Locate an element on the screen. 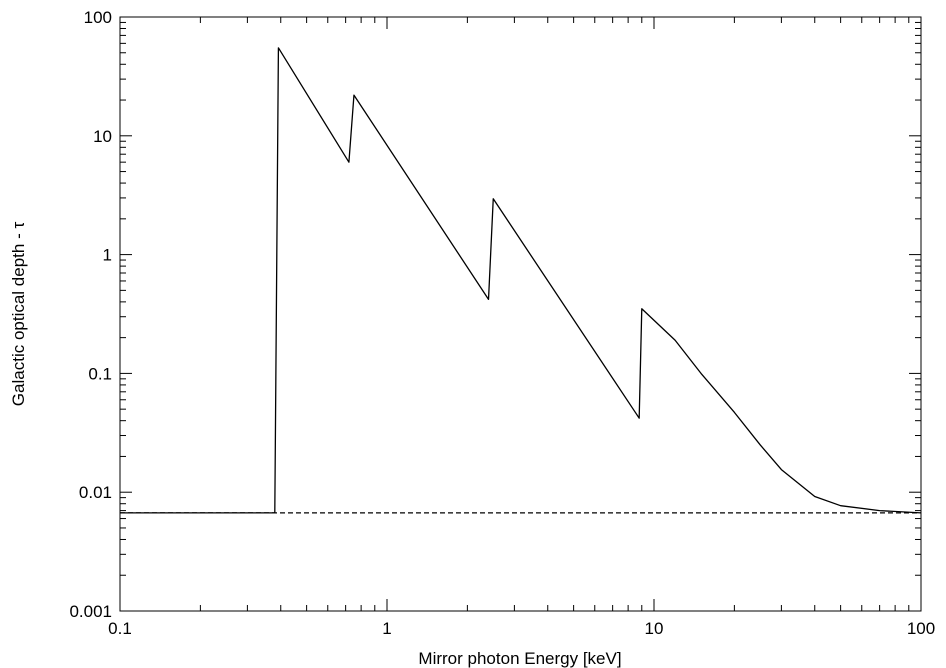 Image resolution: width=946 pixels, height=668 pixels. x-axis-label: Mirror photon Energy [keV] is located at coordinates (519, 658).